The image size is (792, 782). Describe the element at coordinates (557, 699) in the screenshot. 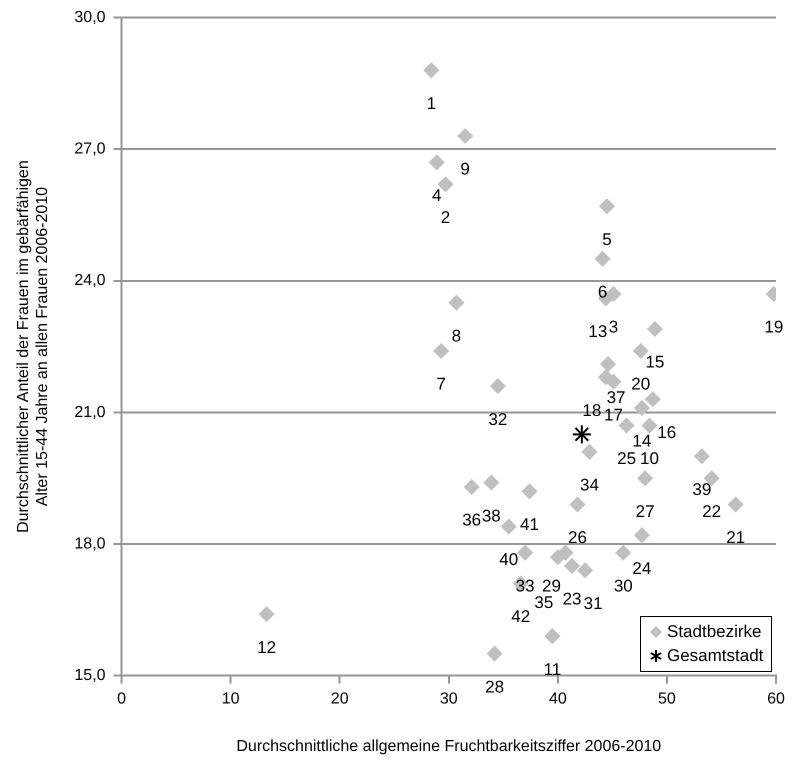

I see `x-tick-label: 40` at that location.